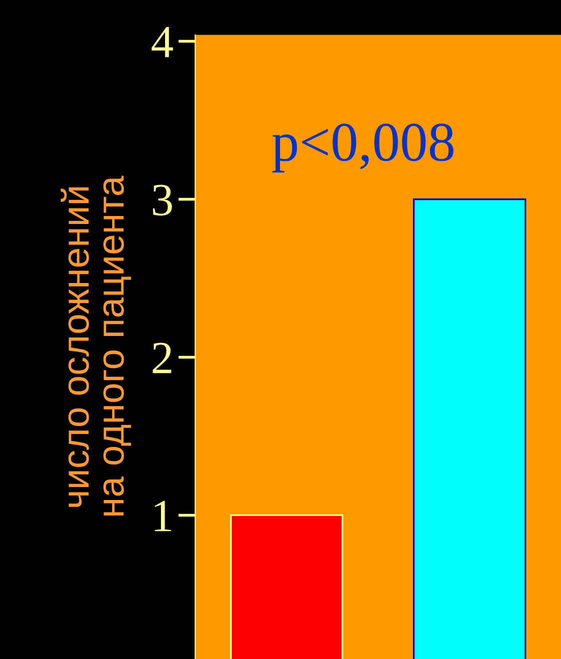 Image resolution: width=561 pixels, height=659 pixels. I want to click on y-axis-title: число осложнений на одного пациента, so click(96, 346).